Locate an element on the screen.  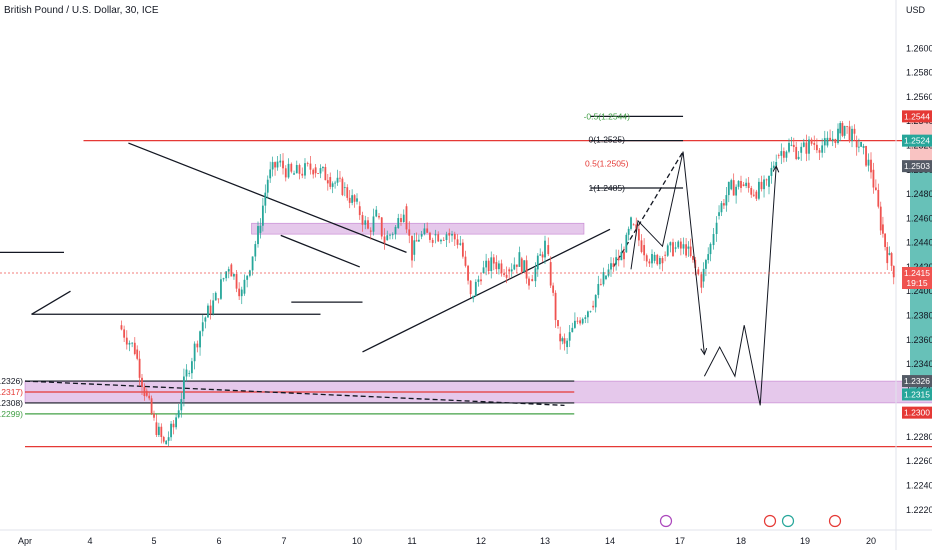
fib-left-label-0: 1(1.2326) is located at coordinates (11, 381).